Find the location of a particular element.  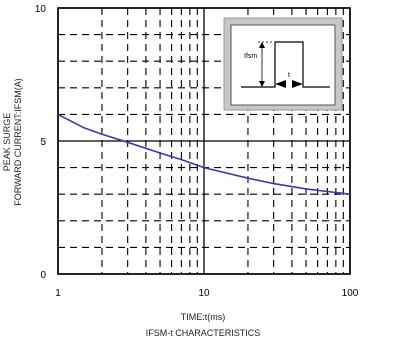

width-arrow-right is located at coordinates (297, 84).